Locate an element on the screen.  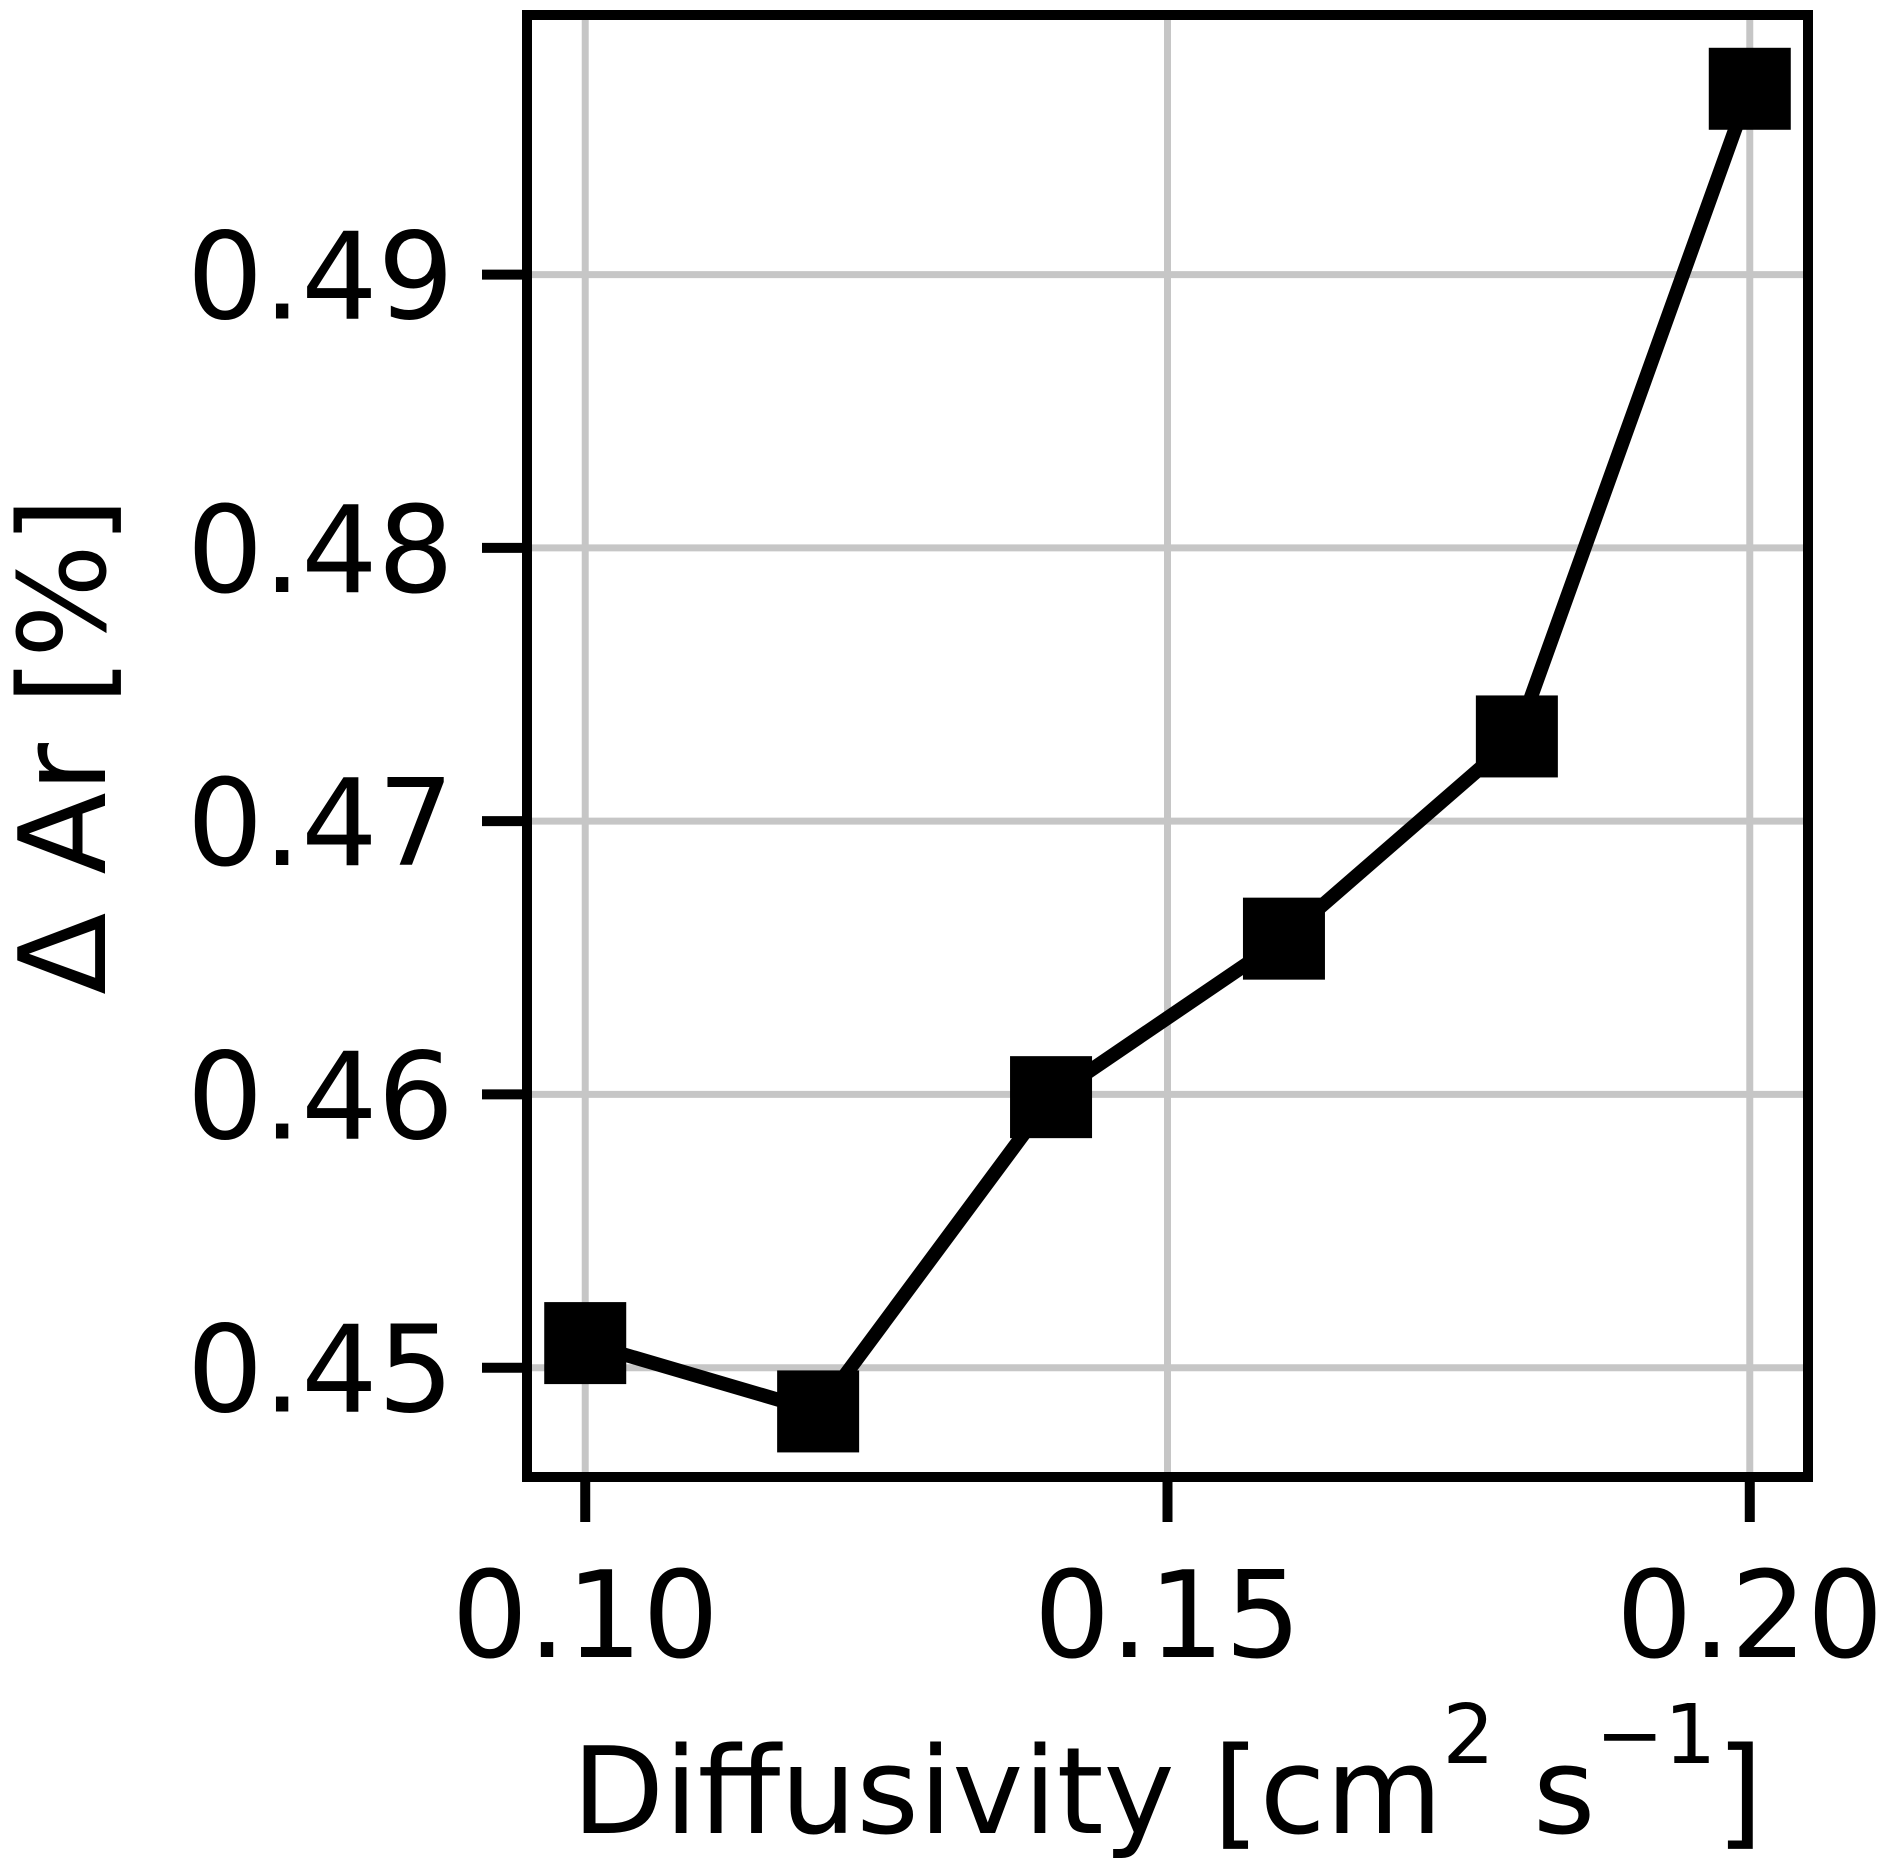
y-tick-label: 0.48 is located at coordinates (320, 551).